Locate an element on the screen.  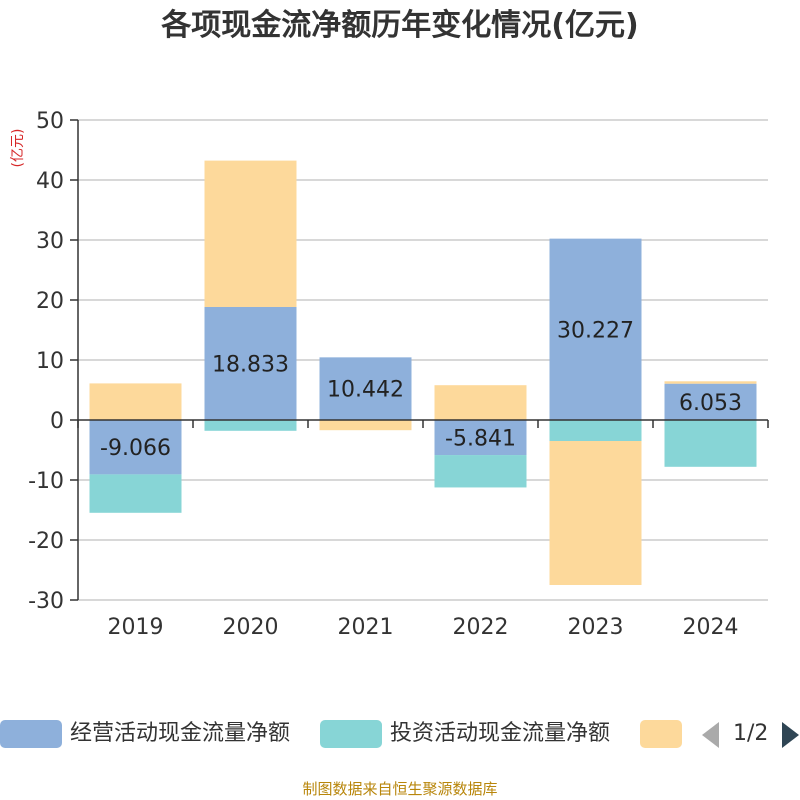
x-tick-label: 2024 is located at coordinates (711, 627).